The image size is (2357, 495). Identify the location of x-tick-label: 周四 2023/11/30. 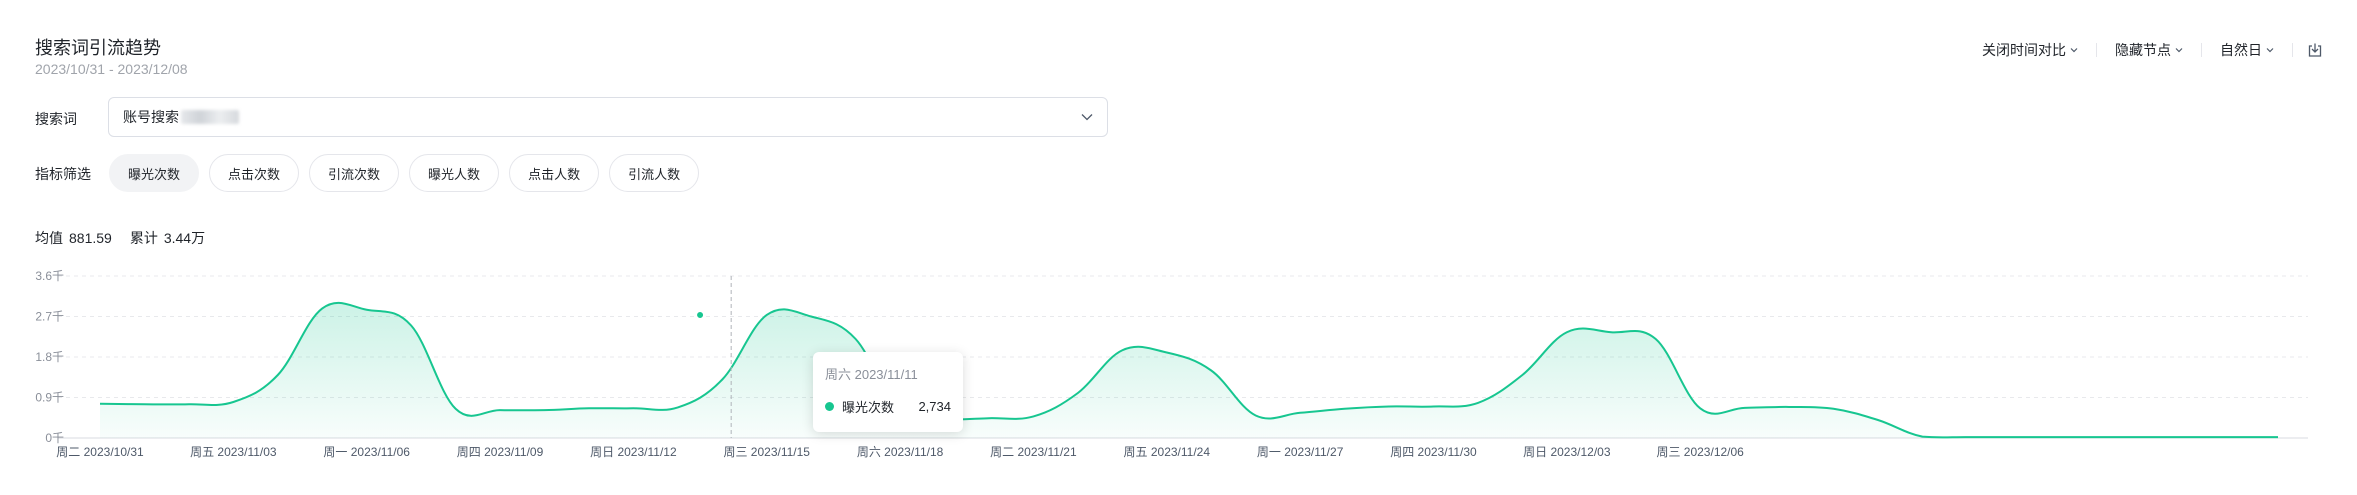
(1433, 452).